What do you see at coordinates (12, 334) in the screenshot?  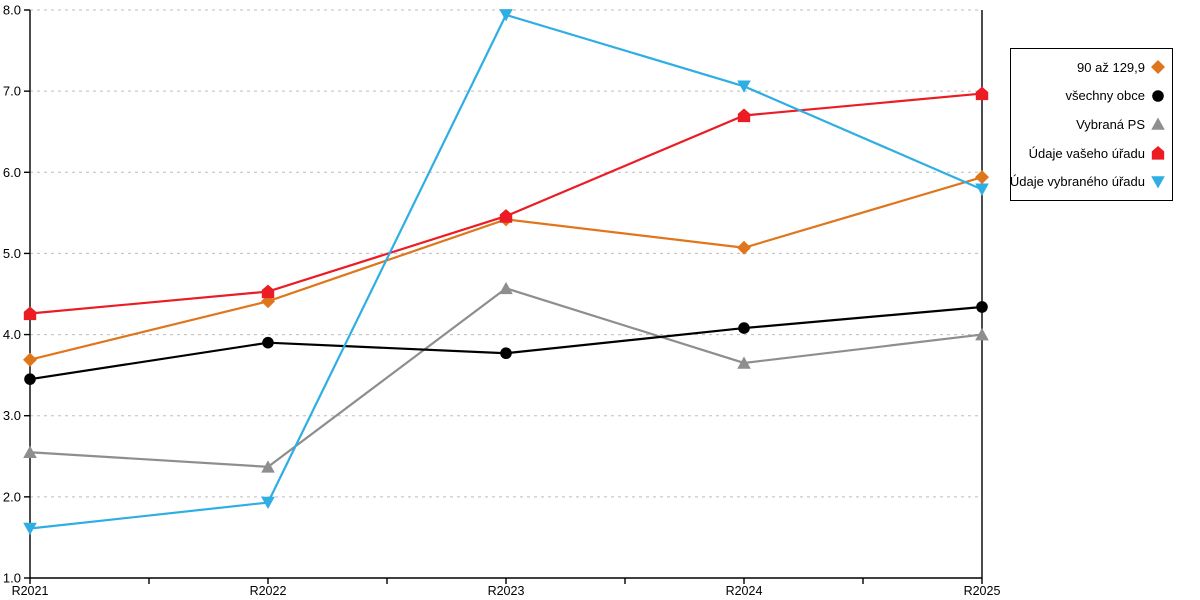 I see `y-tick-label: 4.0` at bounding box center [12, 334].